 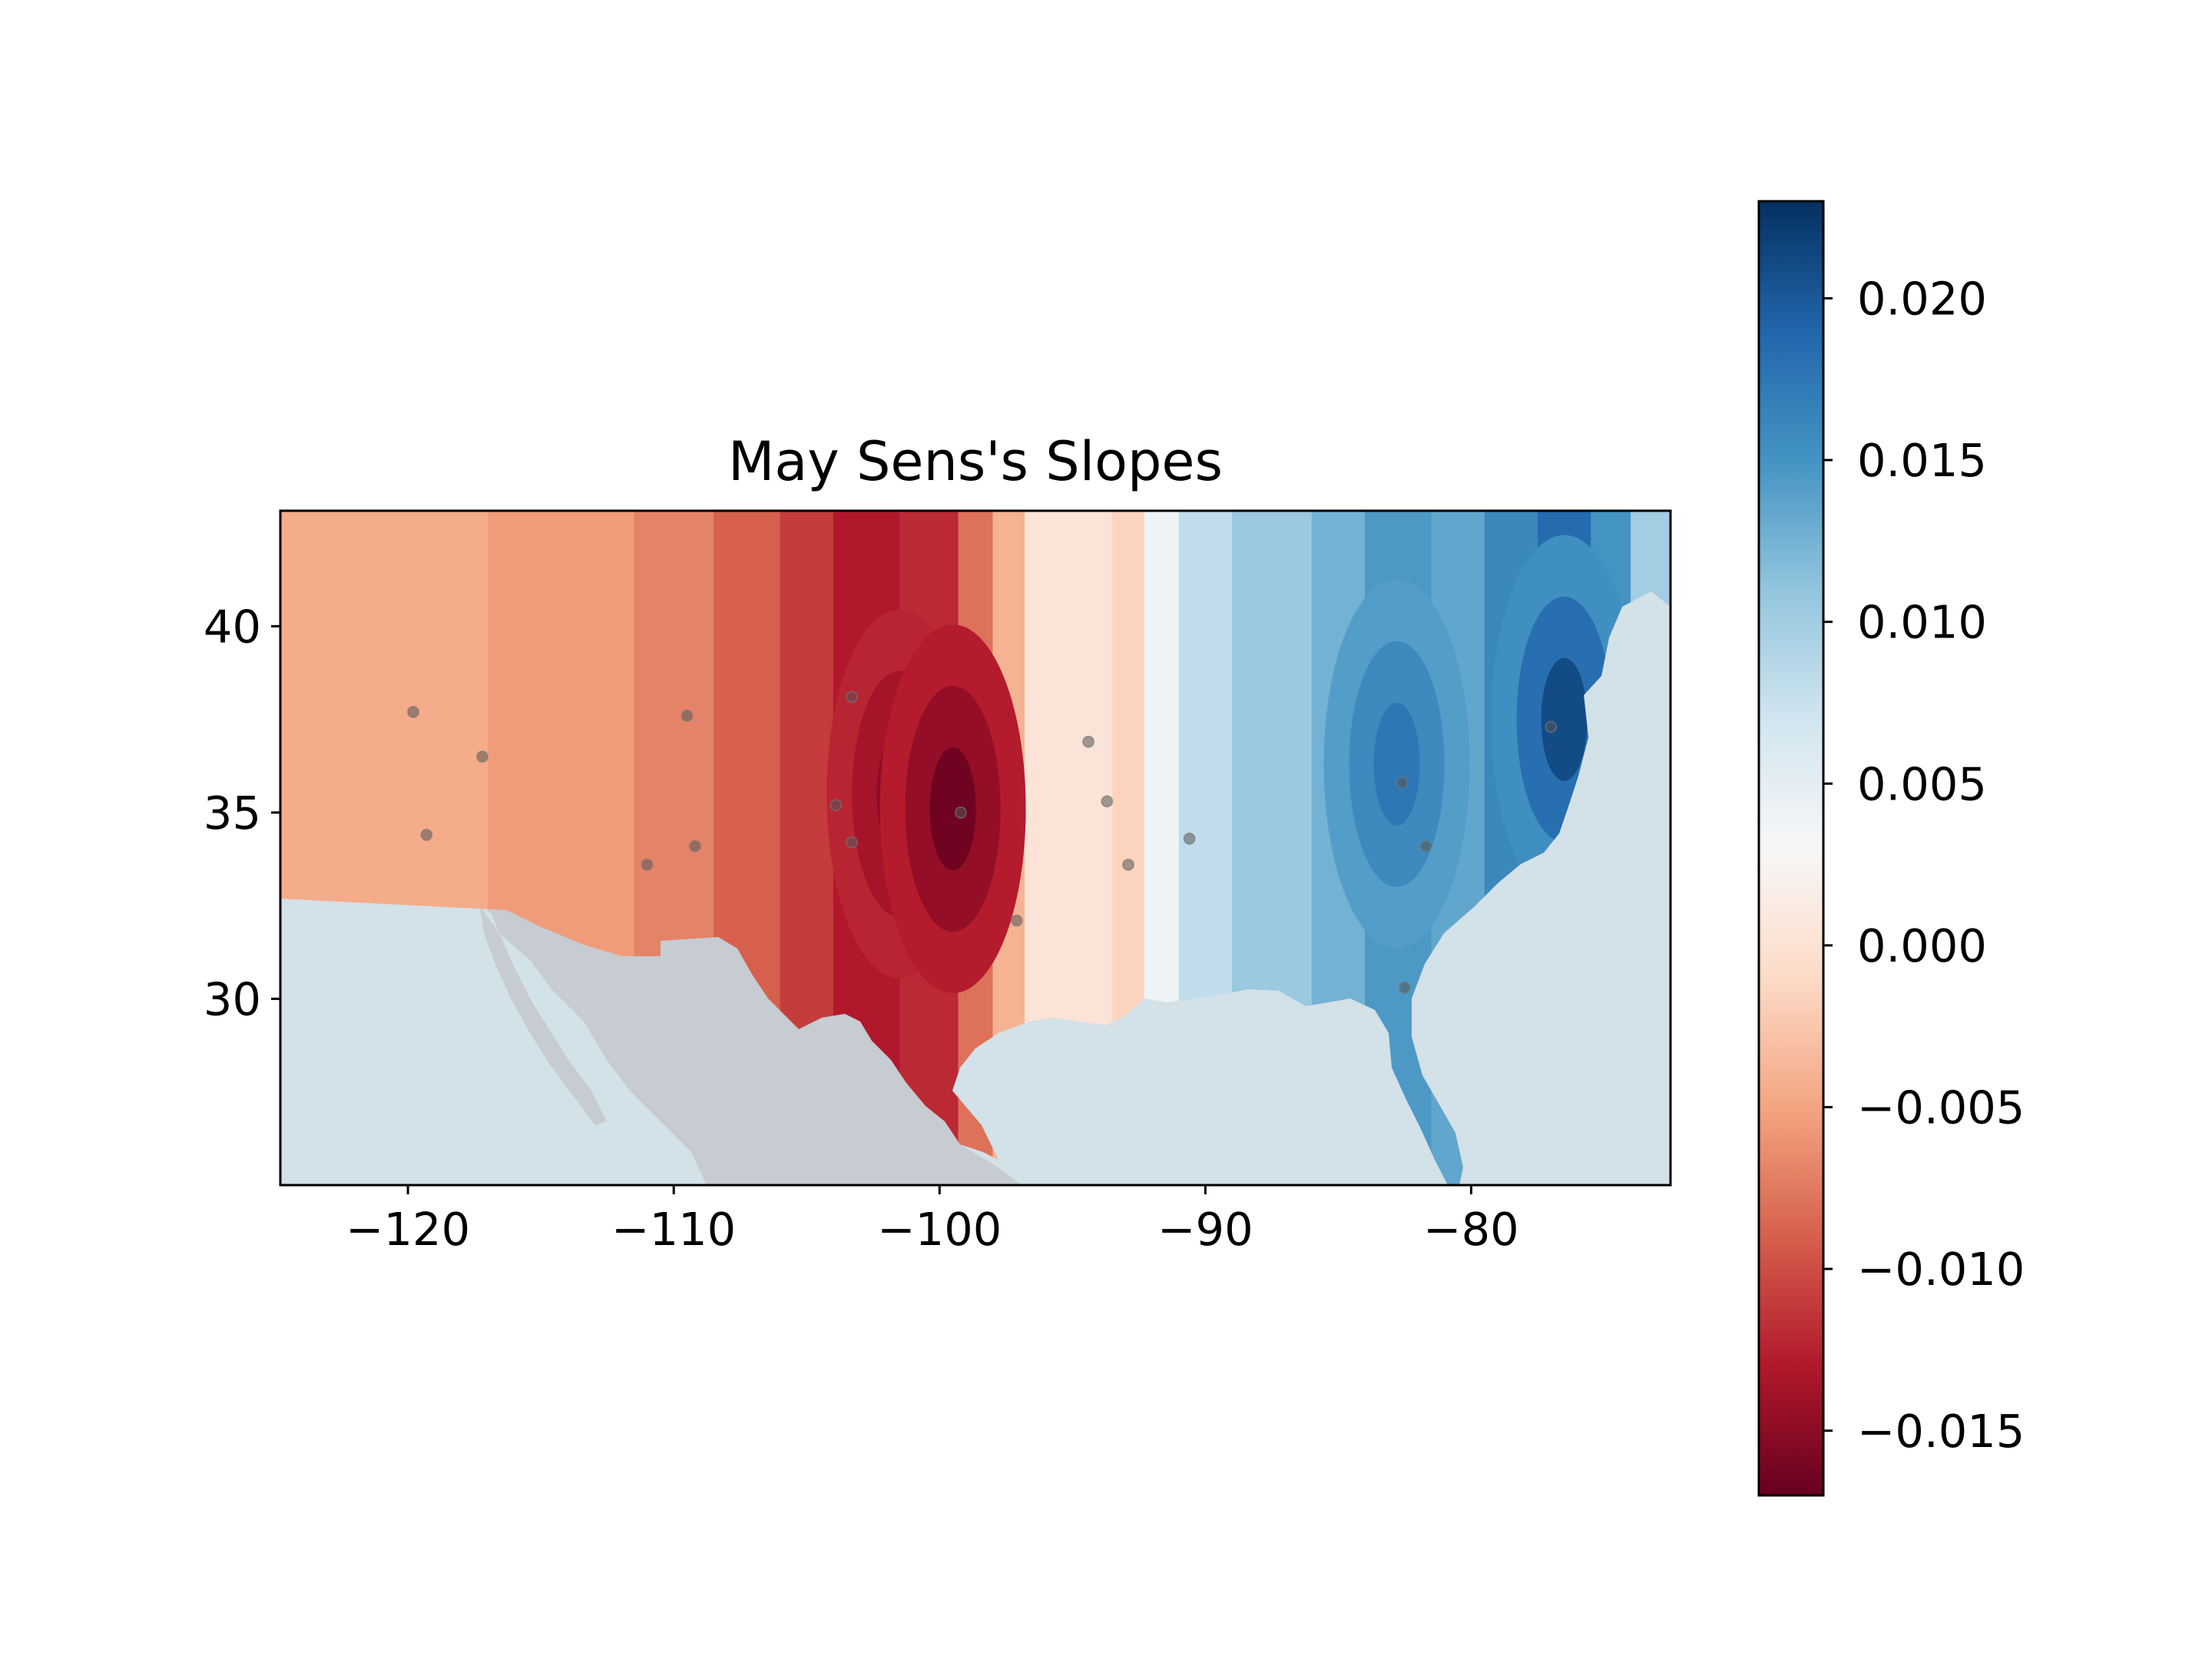 What do you see at coordinates (233, 626) in the screenshot?
I see `y-tick-label: 40` at bounding box center [233, 626].